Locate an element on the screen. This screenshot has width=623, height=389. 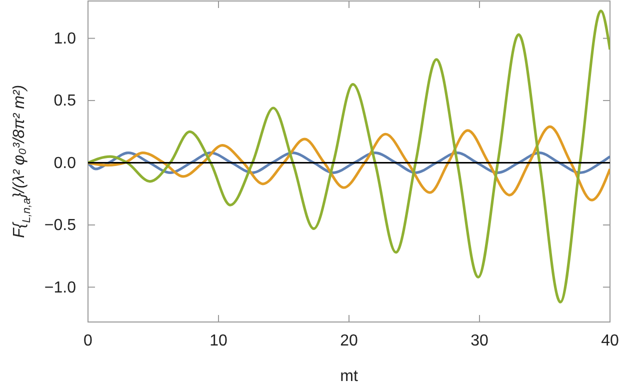
x-tick-label: 40 is located at coordinates (610, 341).